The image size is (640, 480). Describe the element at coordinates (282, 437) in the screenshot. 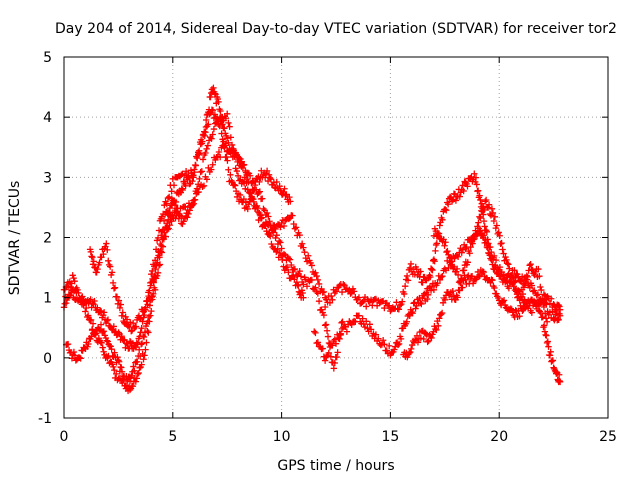

I see `x-tick-label: 10` at that location.